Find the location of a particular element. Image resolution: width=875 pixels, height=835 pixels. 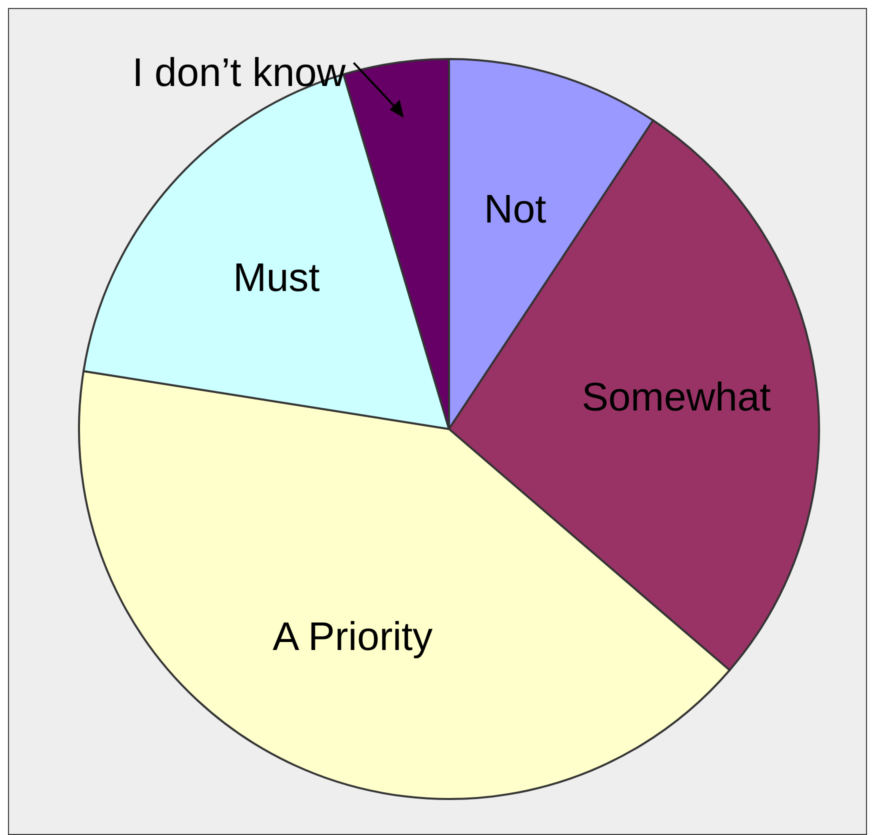

slice-label: A Priority is located at coordinates (352, 637).